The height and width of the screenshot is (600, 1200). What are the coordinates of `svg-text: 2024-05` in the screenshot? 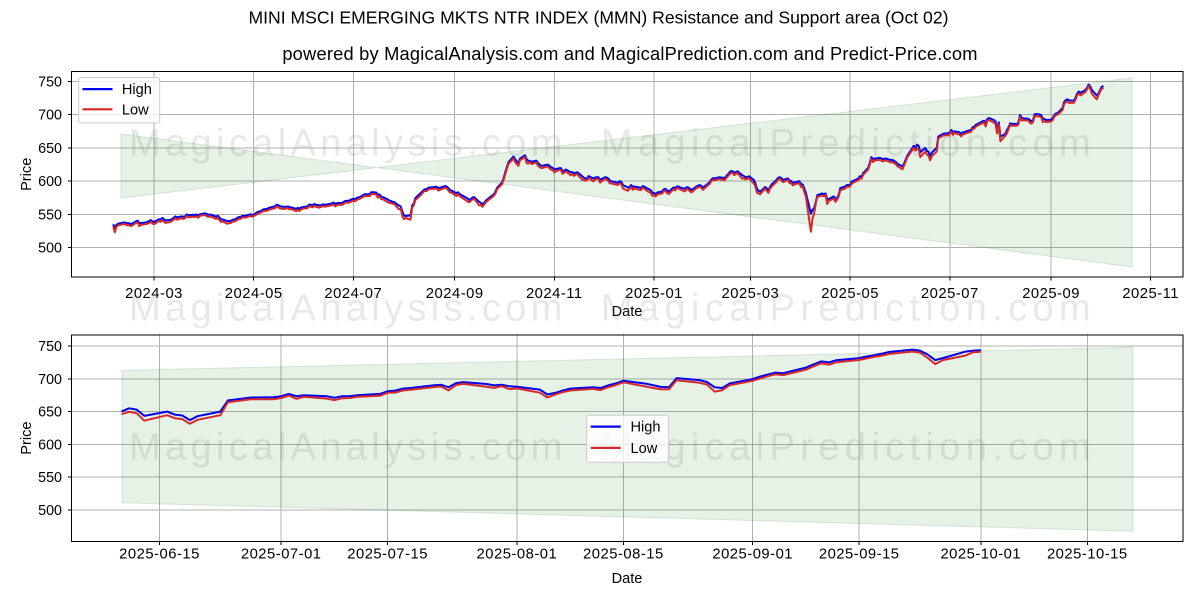 It's located at (254, 294).